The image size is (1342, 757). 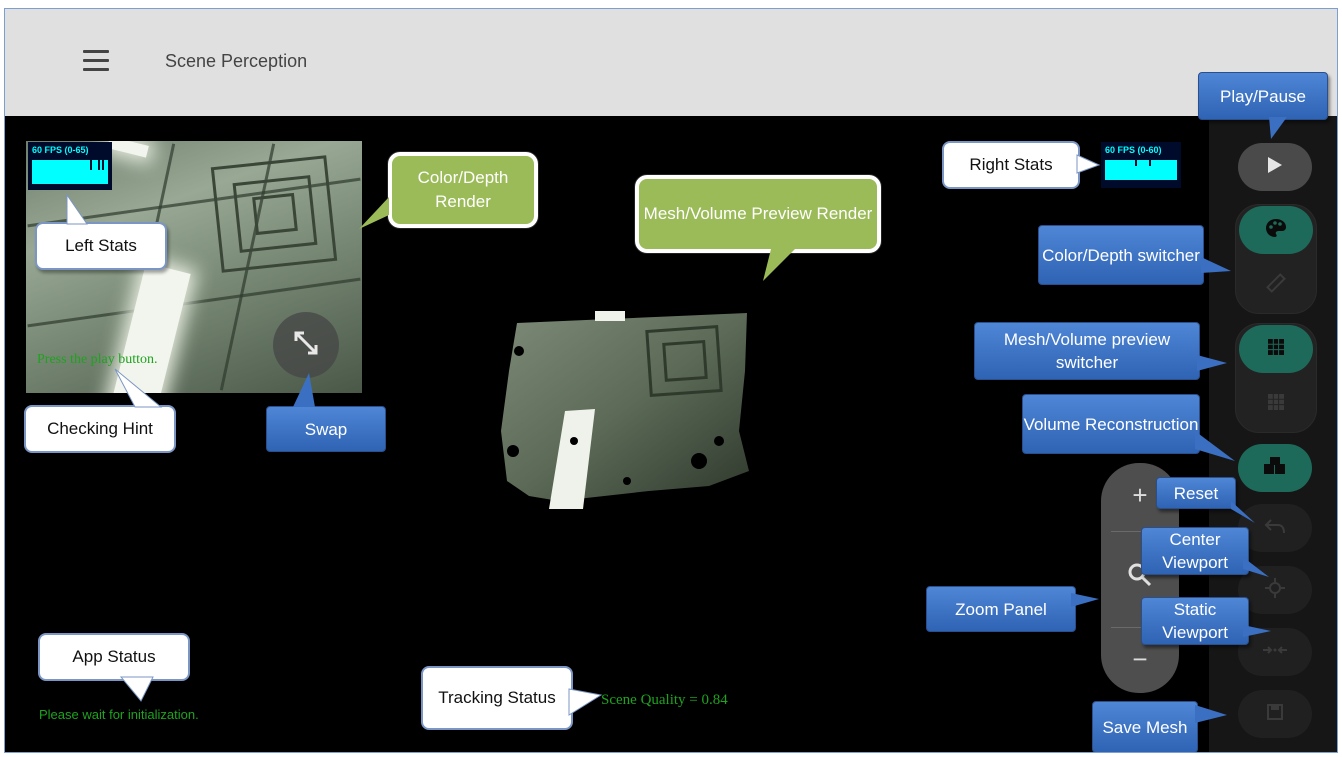 I want to click on target-icon, so click(x=1275, y=590).